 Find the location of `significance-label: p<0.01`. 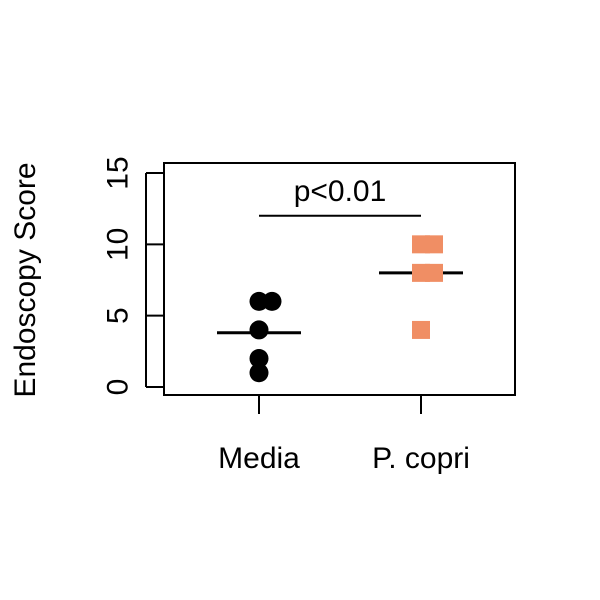

significance-label: p<0.01 is located at coordinates (340, 191).